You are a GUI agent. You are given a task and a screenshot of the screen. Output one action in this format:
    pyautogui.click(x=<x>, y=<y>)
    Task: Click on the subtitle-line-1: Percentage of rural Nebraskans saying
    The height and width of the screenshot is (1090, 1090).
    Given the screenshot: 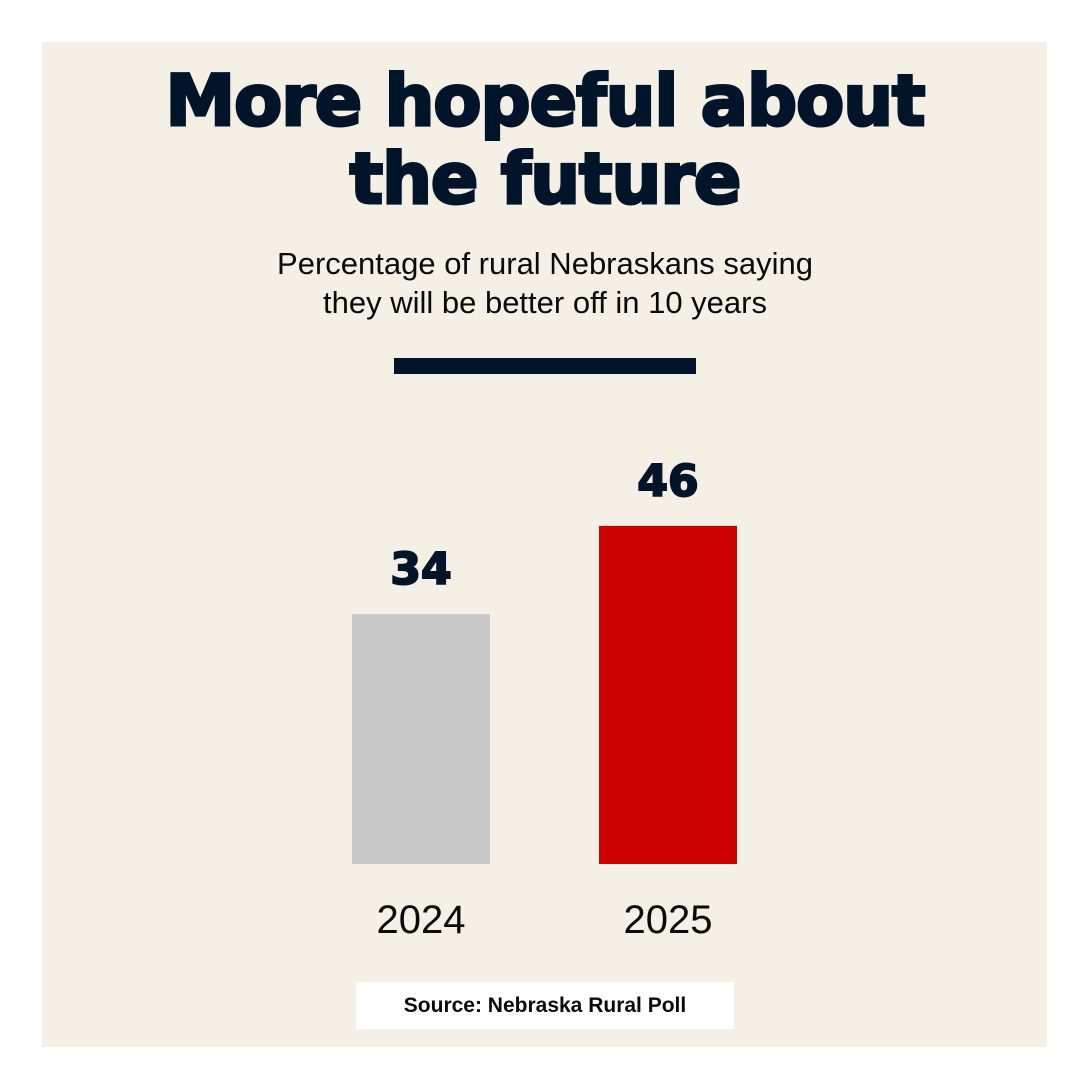 What is the action you would take?
    pyautogui.click(x=545, y=263)
    